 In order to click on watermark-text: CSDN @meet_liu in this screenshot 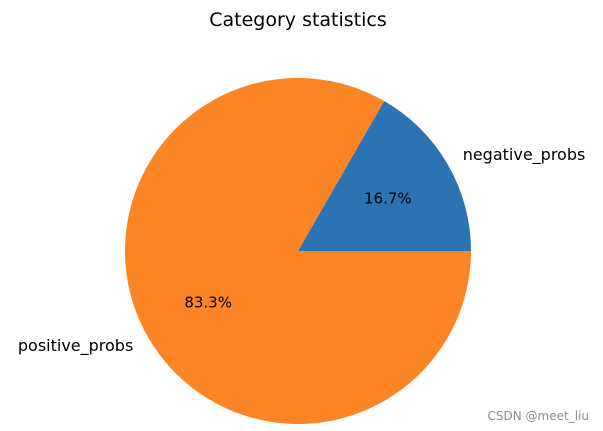, I will do `click(538, 416)`.